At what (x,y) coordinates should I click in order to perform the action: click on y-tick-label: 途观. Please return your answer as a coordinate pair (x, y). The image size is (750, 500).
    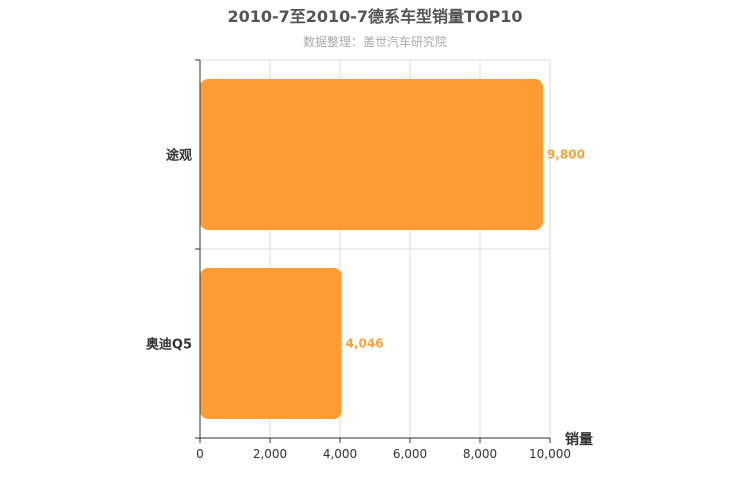
    Looking at the image, I should click on (179, 156).